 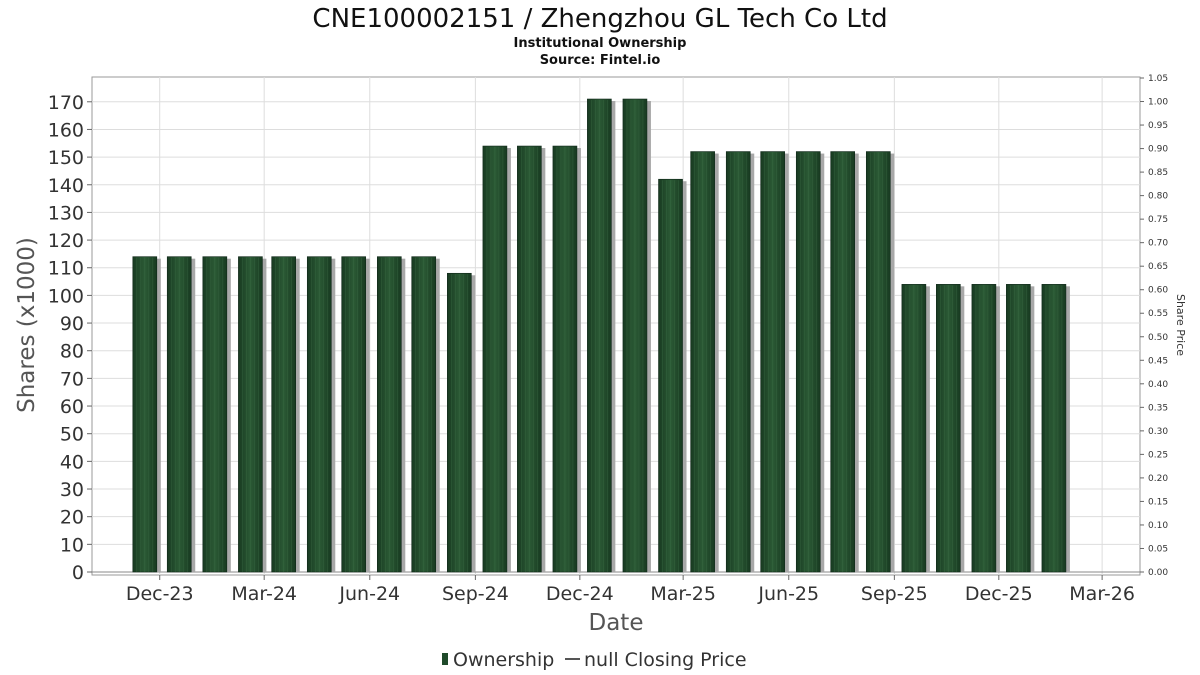 What do you see at coordinates (72, 435) in the screenshot?
I see `y-tick-label: 50` at bounding box center [72, 435].